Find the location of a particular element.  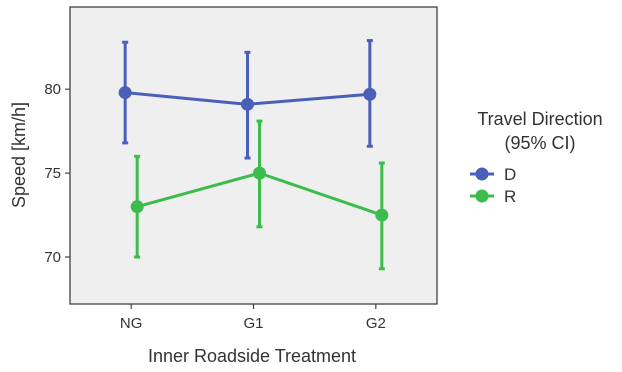

y-tick-label: 80 is located at coordinates (52, 89).